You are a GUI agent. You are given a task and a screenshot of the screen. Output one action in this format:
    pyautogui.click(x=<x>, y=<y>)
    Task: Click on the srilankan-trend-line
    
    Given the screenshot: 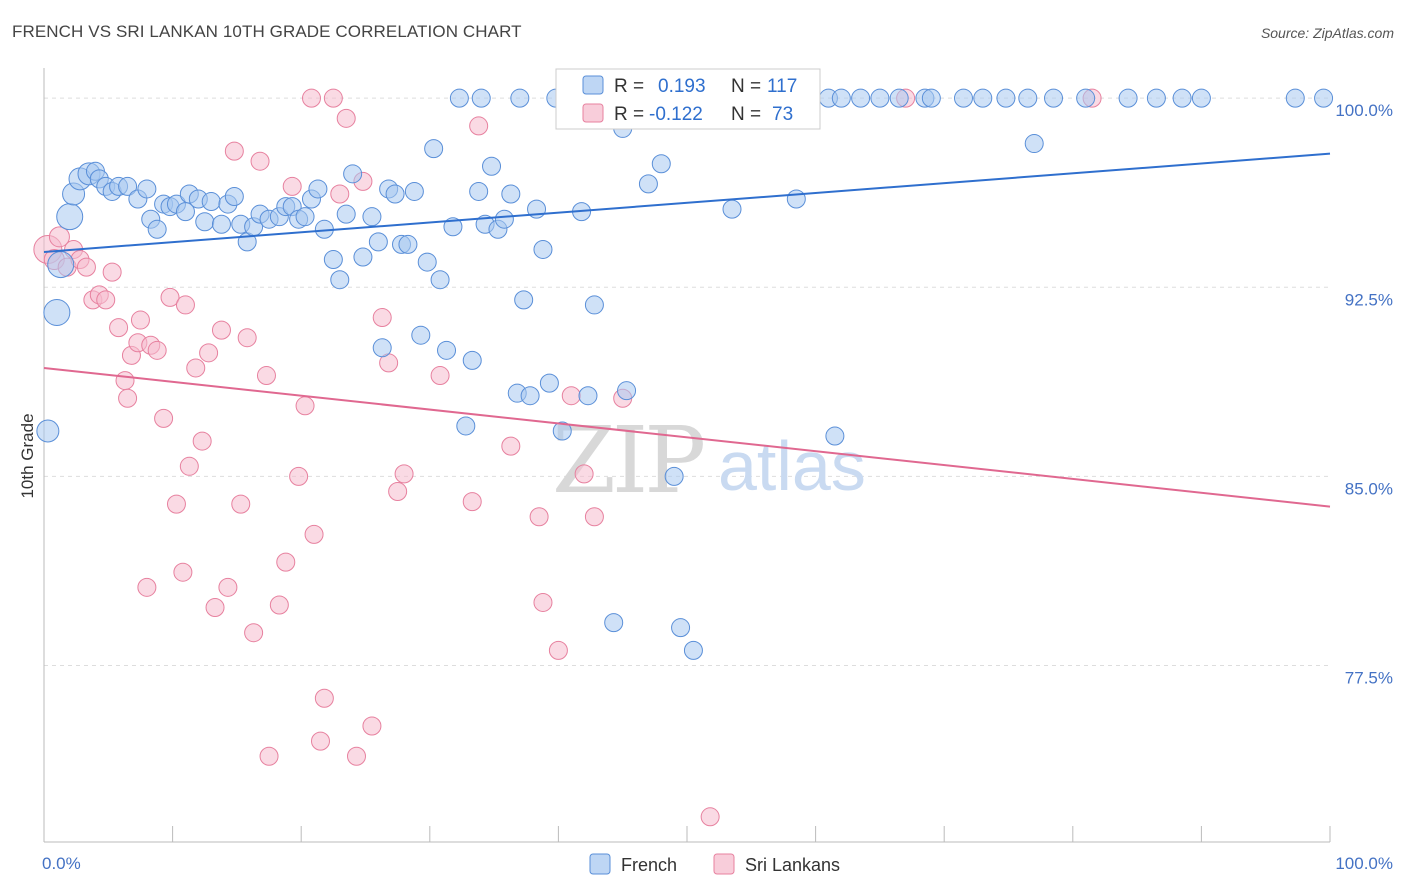 What is the action you would take?
    pyautogui.click(x=687, y=437)
    